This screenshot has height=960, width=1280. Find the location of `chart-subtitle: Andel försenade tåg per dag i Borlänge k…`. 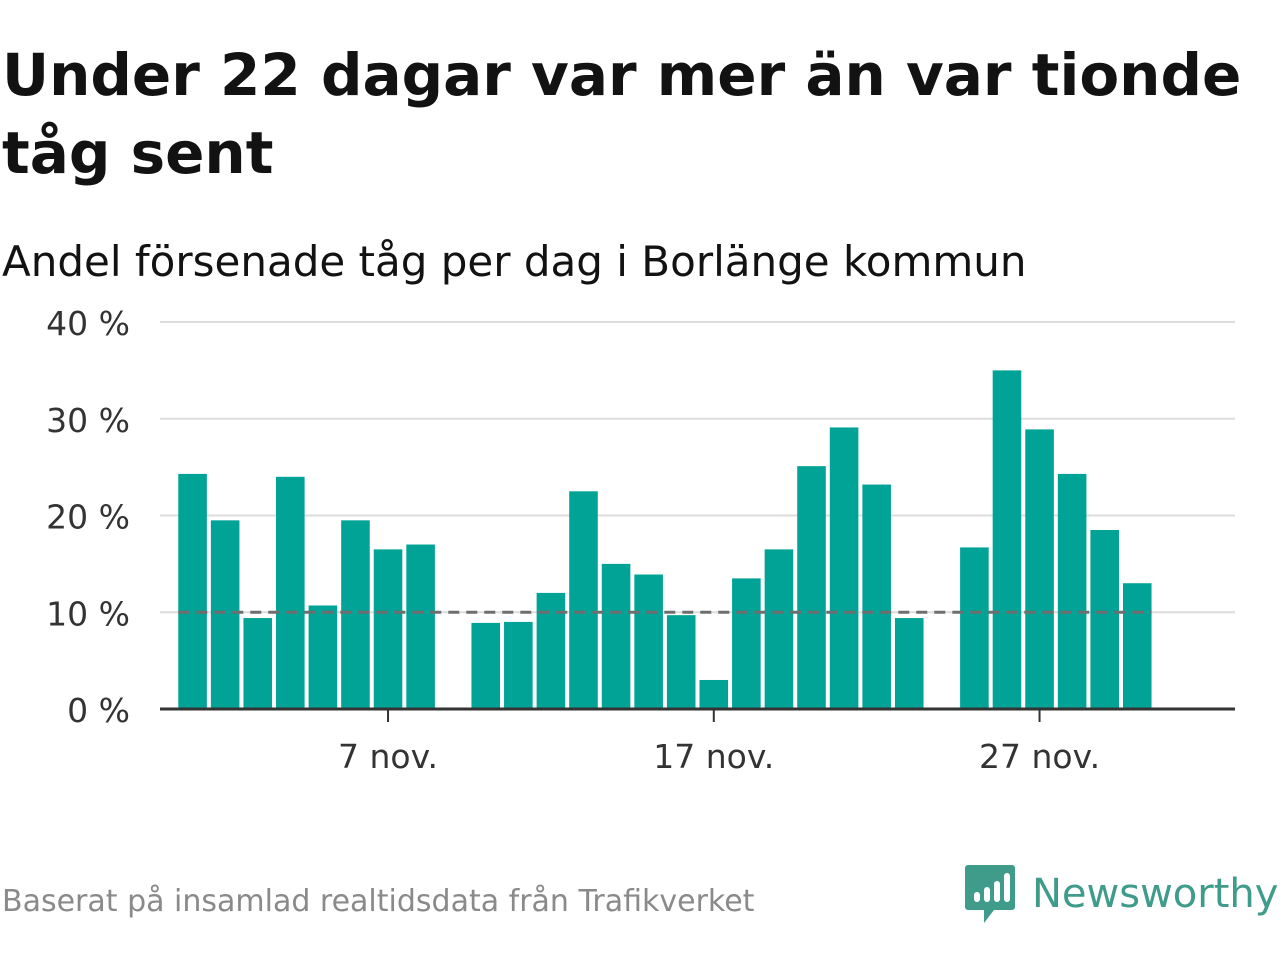

chart-subtitle: Andel försenade tåg per dag i Borlänge k… is located at coordinates (514, 261).